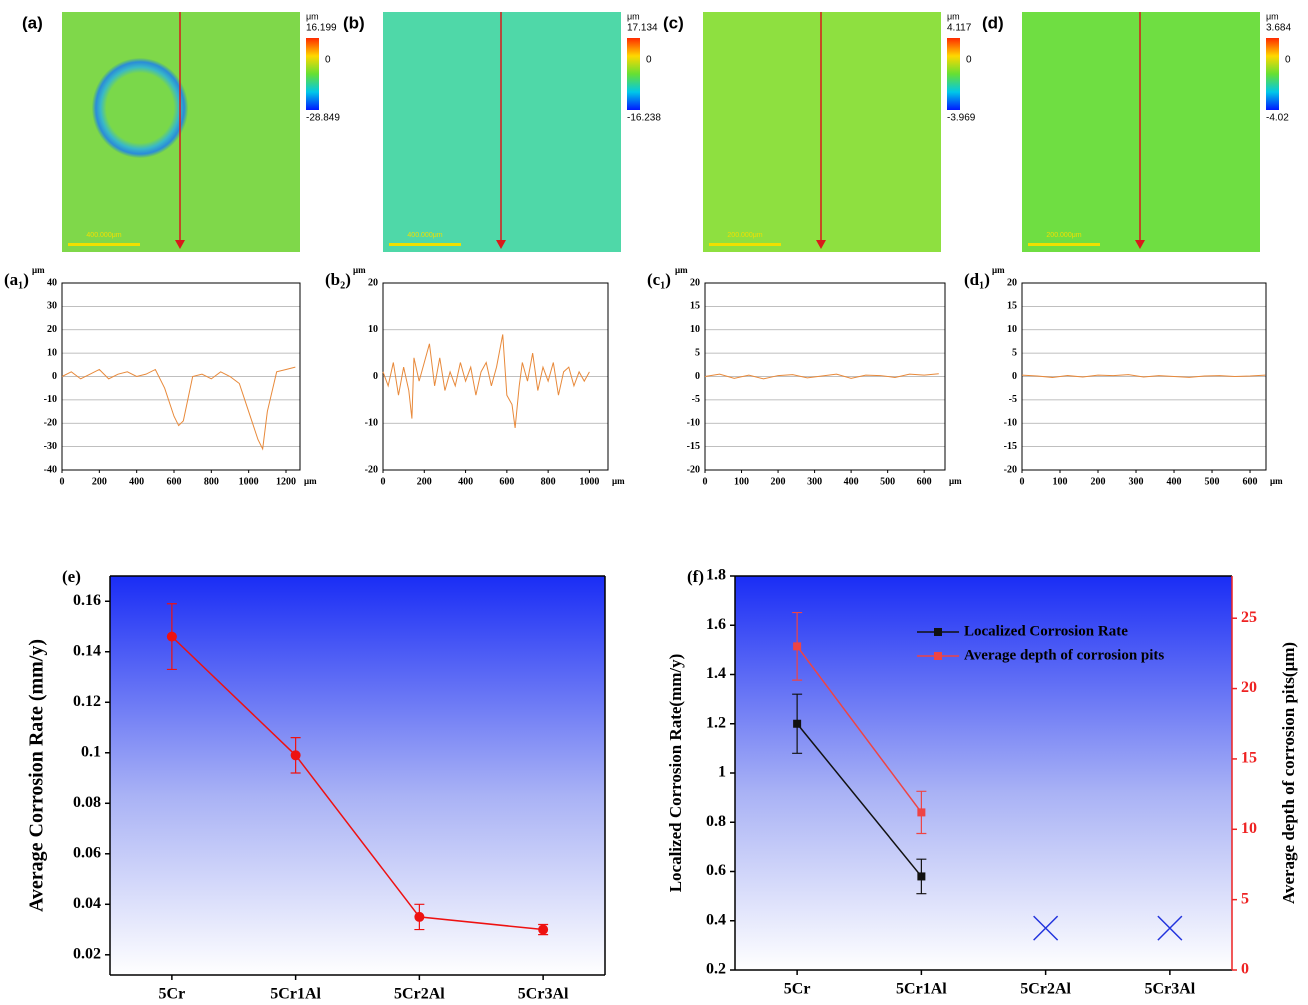 The image size is (1308, 1005). Describe the element at coordinates (1064, 655) in the screenshot. I see `legend-label: Average depth of corrosion pits` at that location.